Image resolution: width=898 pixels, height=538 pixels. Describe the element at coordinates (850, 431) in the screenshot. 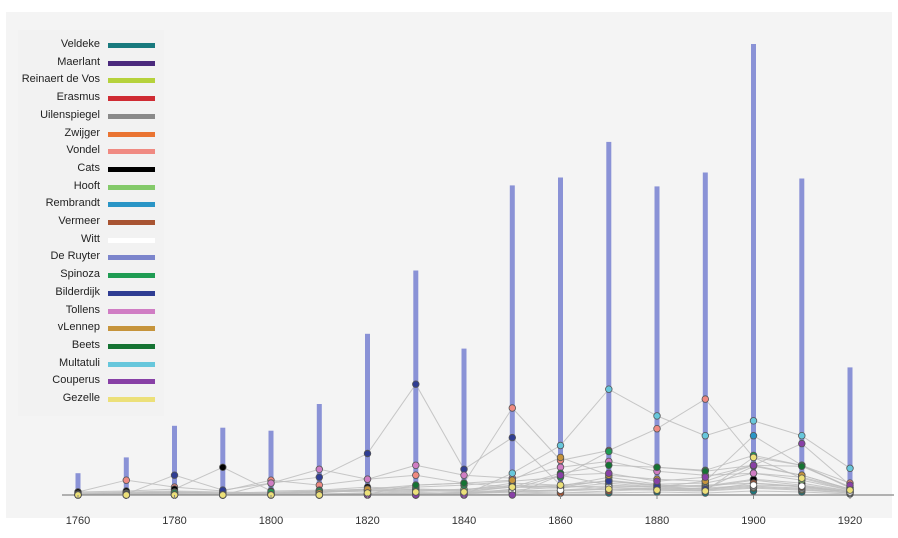

I see `bar-1920` at that location.